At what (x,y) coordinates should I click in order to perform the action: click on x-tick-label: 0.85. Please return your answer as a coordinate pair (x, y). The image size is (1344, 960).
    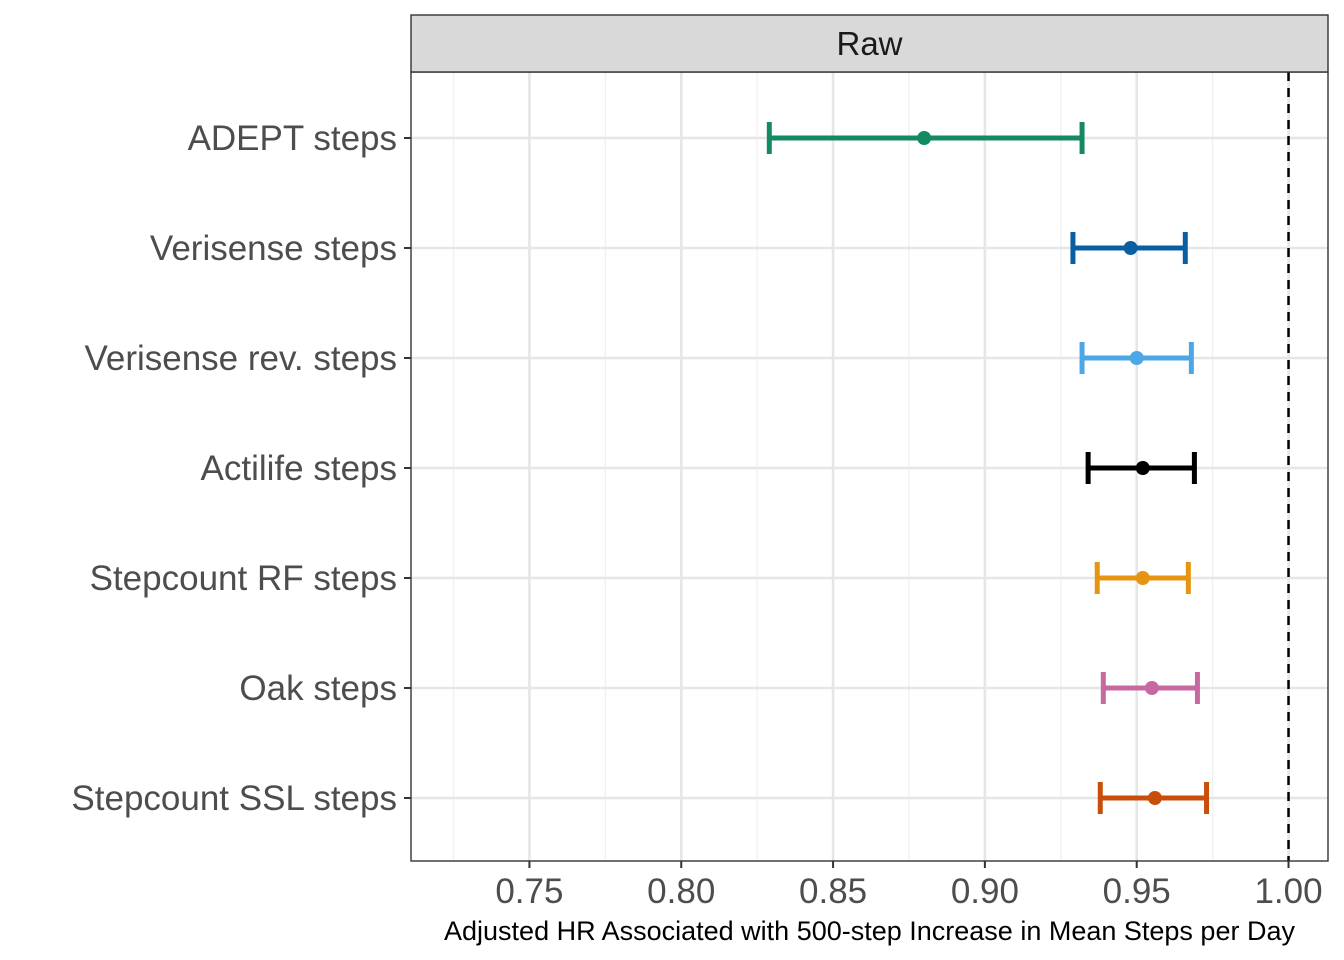
    Looking at the image, I should click on (833, 891).